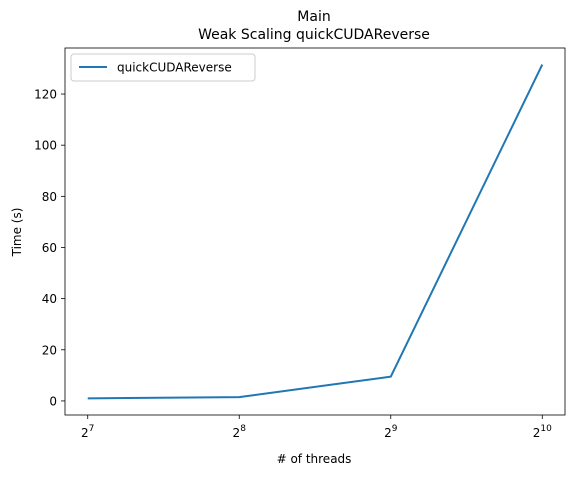  Describe the element at coordinates (53, 401) in the screenshot. I see `y-tick-label: 0` at that location.